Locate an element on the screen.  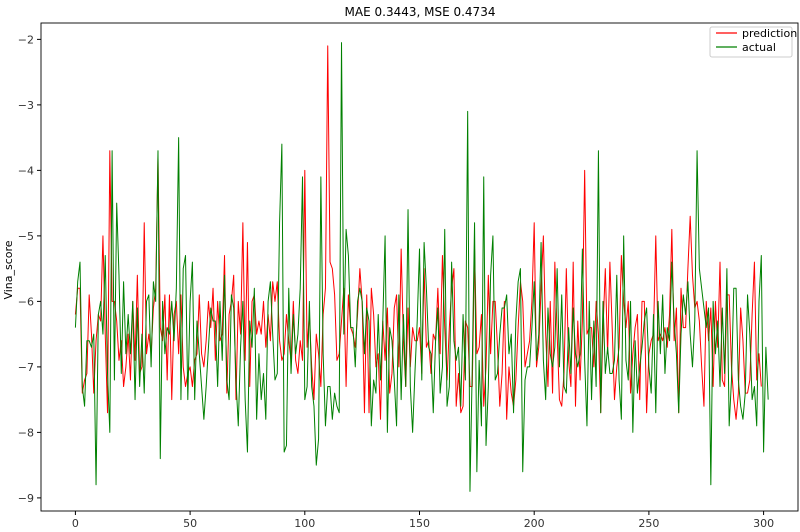
x-tick-label: 250 is located at coordinates (648, 523).